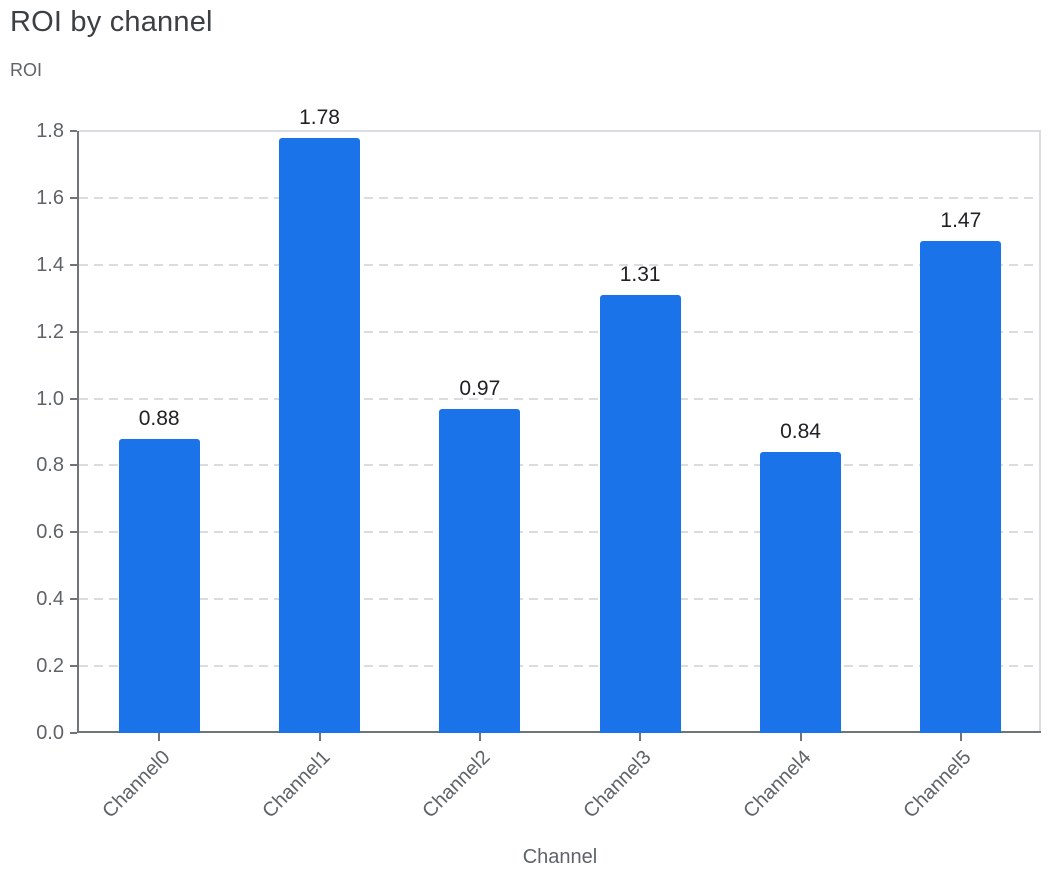 The width and height of the screenshot is (1048, 886). What do you see at coordinates (937, 784) in the screenshot?
I see `x-tick-label: Channel5` at bounding box center [937, 784].